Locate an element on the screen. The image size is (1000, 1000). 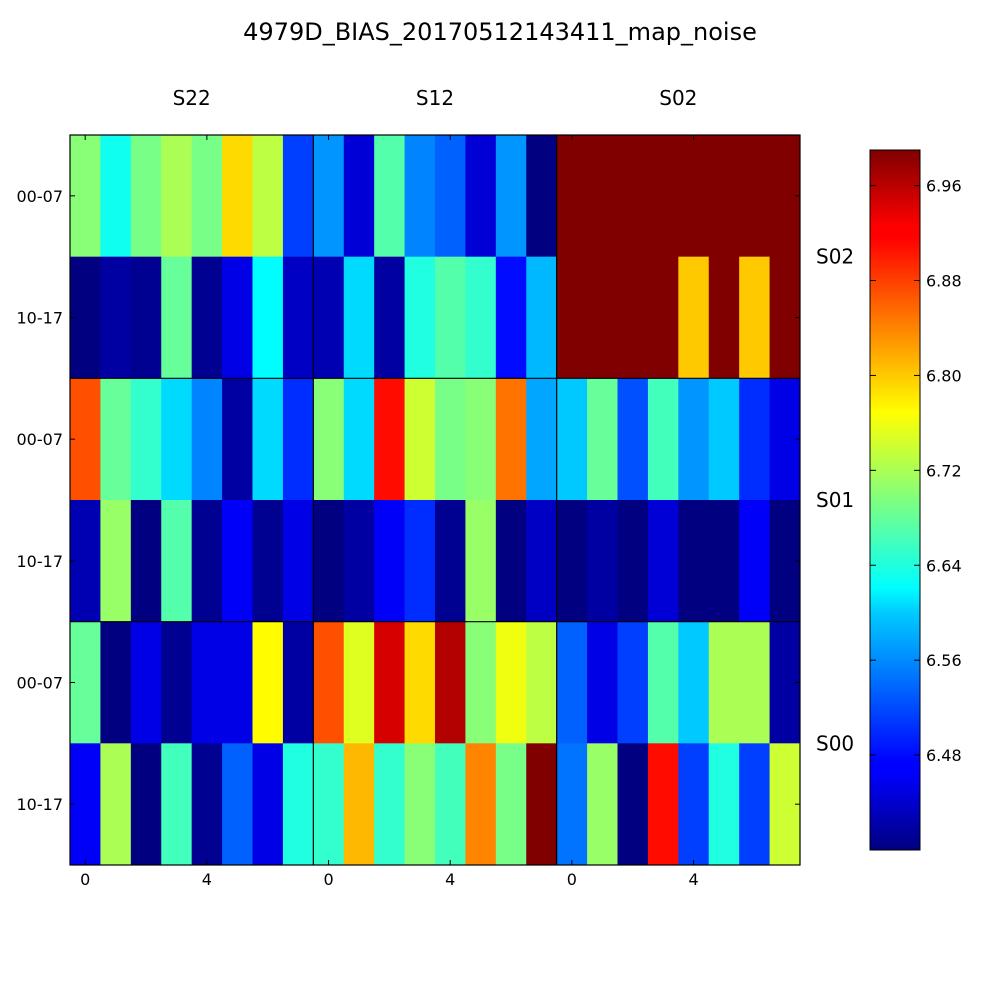
colorbar-ticks: 6.96 6.88 6.80 6.72 6.64 6.56 6.48 is located at coordinates (916, 471).